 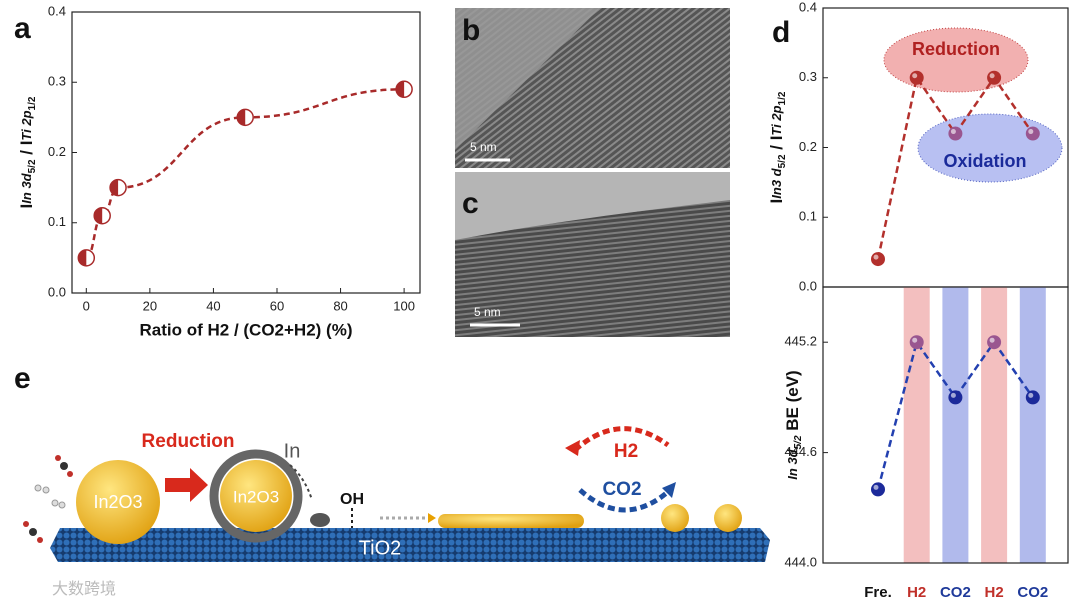 I want to click on label: H2, so click(x=626, y=451).